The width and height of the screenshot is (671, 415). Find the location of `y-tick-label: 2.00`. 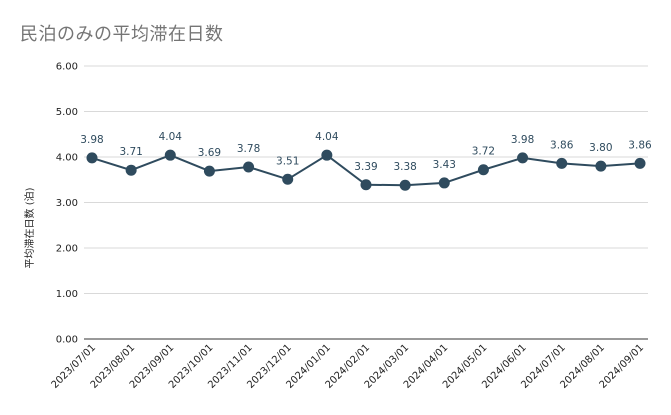

y-tick-label: 2.00 is located at coordinates (67, 249).